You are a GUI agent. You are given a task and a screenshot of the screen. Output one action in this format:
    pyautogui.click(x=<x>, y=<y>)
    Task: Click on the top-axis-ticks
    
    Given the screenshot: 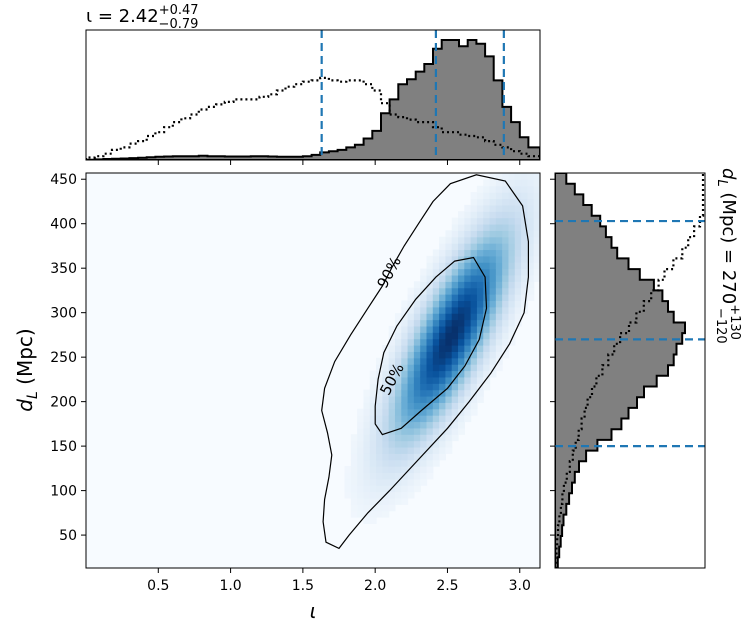 What is the action you would take?
    pyautogui.click(x=339, y=162)
    